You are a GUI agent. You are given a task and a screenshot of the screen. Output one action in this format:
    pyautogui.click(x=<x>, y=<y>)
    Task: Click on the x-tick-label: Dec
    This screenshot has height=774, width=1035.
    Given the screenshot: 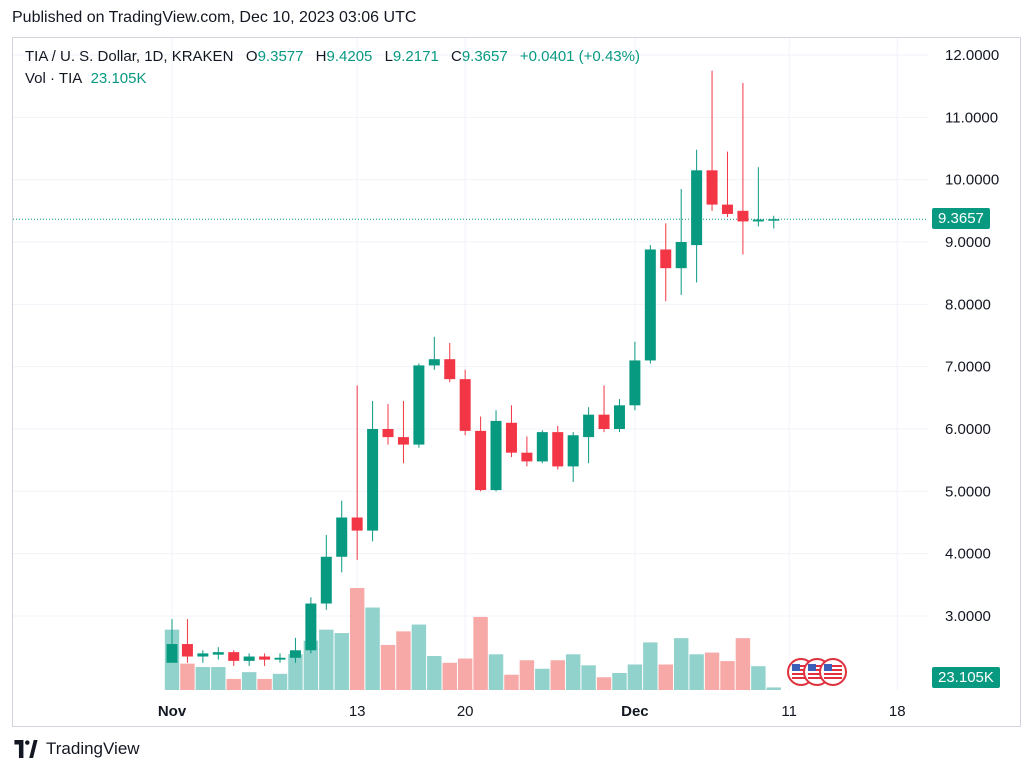 What is the action you would take?
    pyautogui.click(x=635, y=711)
    